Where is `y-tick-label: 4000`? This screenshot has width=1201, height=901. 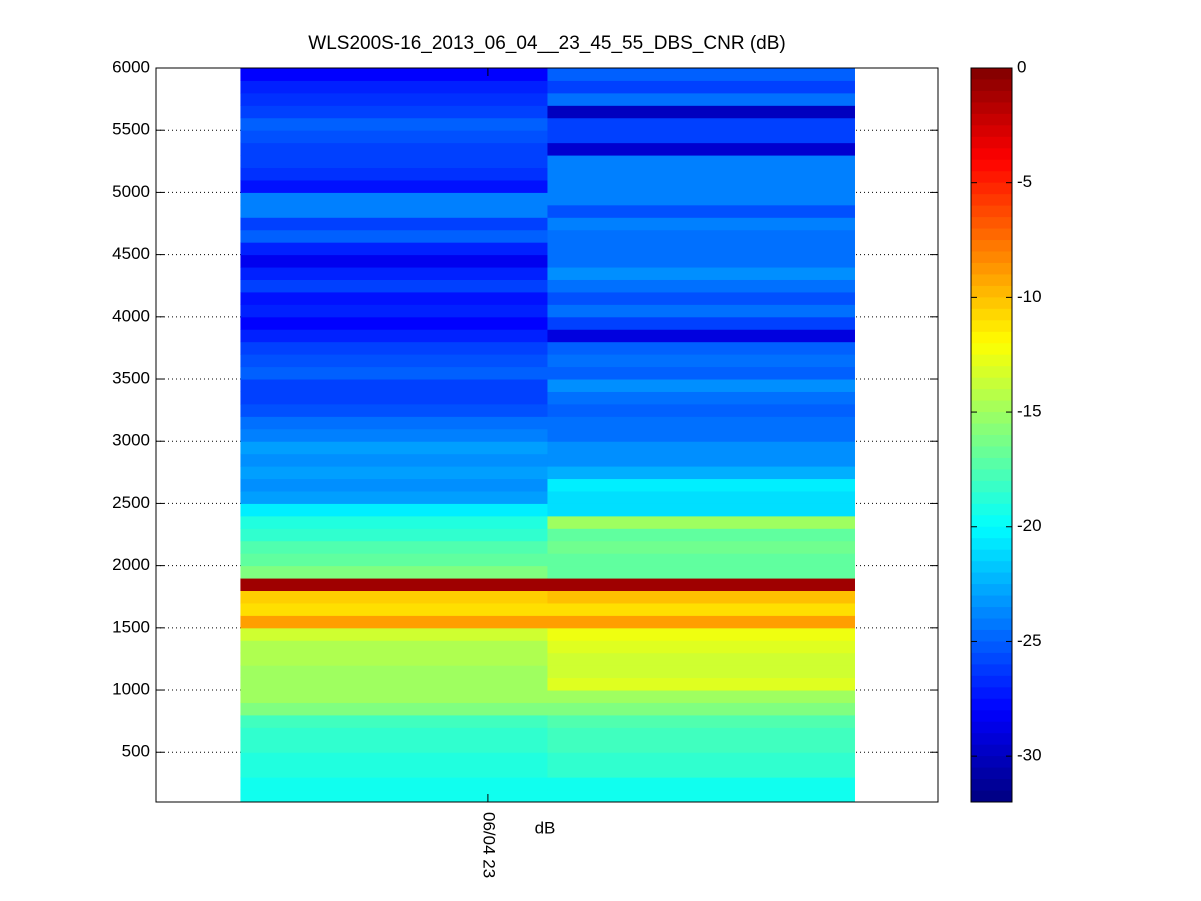 y-tick-label: 4000 is located at coordinates (131, 315).